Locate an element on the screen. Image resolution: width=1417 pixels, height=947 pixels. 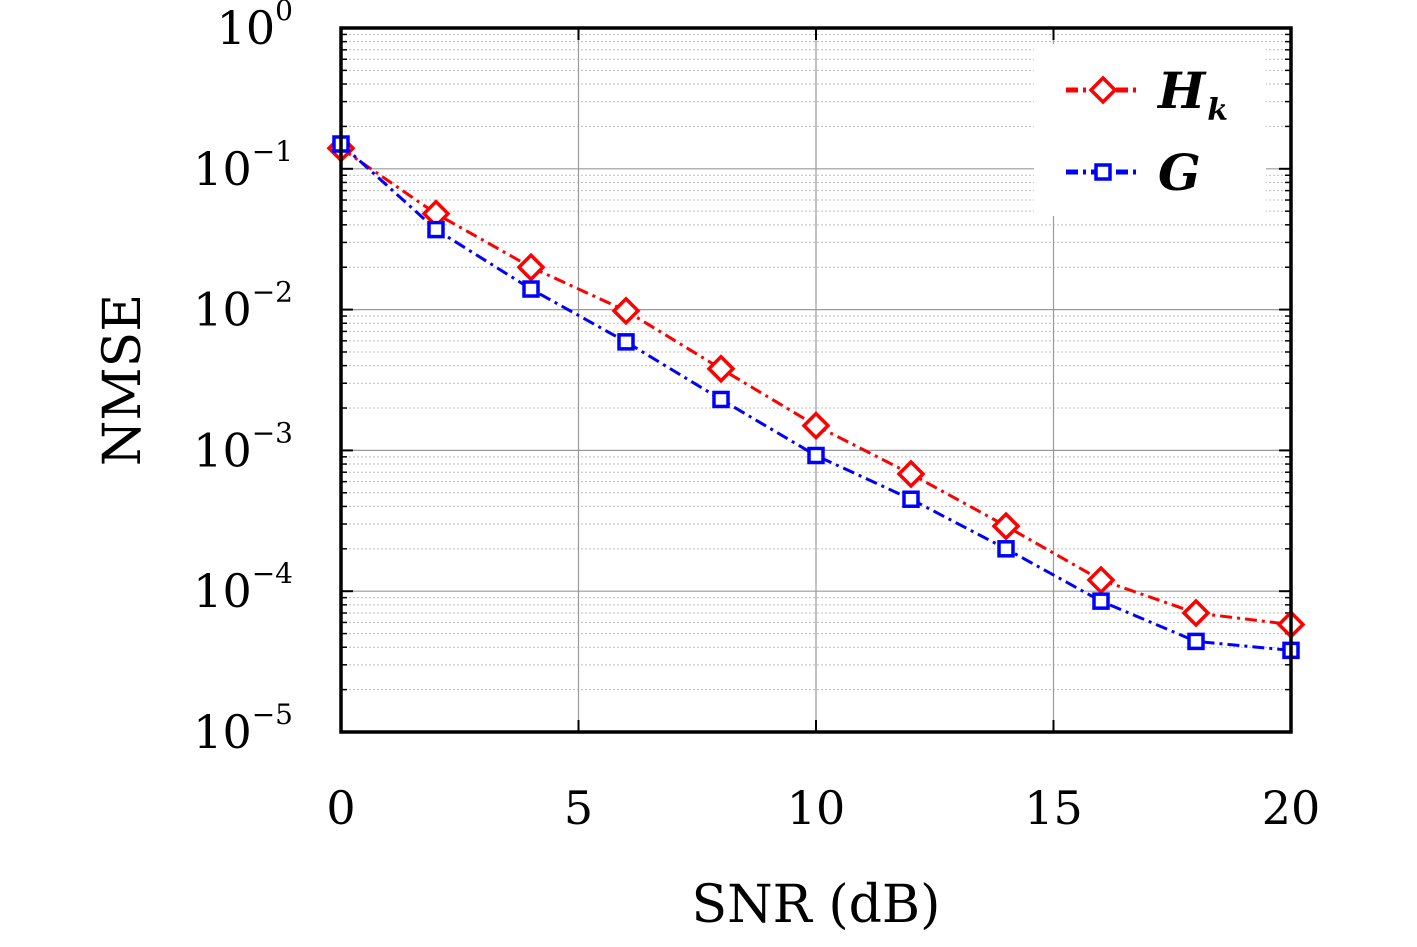
legend-entry: Hk is located at coordinates (1147, 94).